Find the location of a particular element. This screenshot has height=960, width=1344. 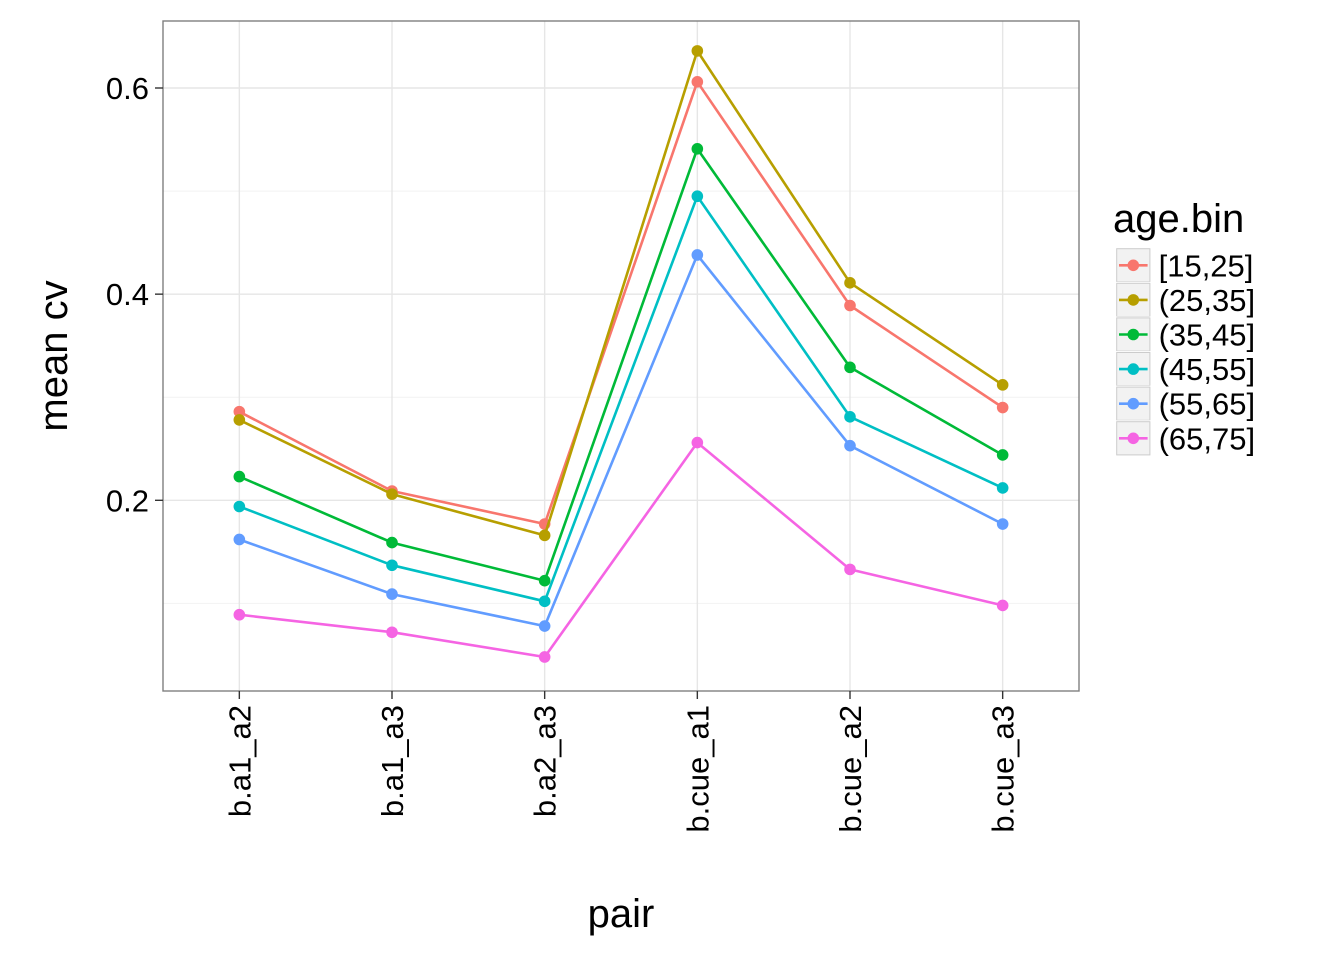

legend-item: (35,45] is located at coordinates (1185, 334).